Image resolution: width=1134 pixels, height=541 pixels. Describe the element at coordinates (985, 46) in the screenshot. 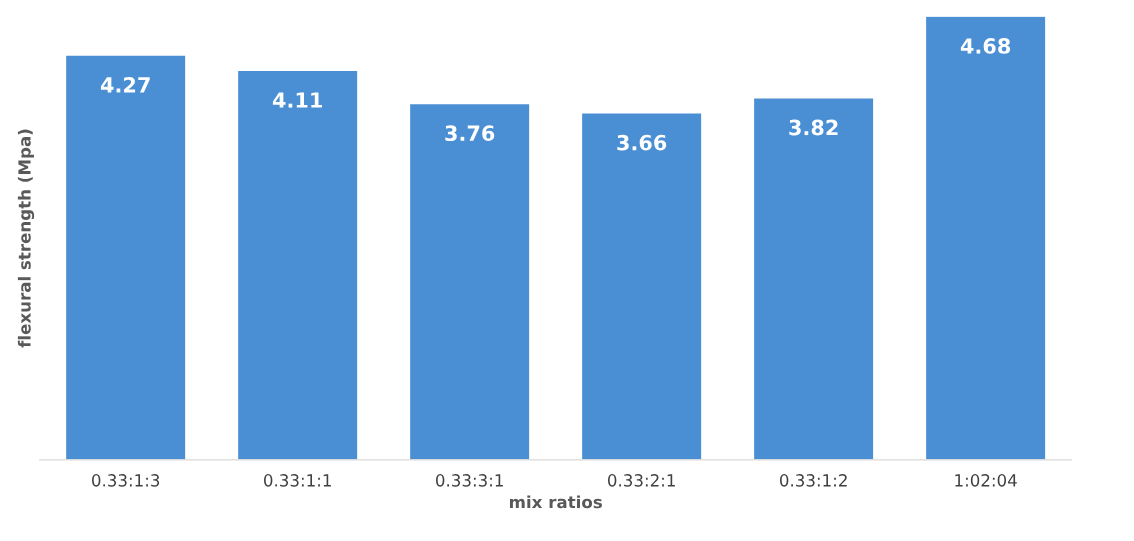

I see `data-label: 4.68` at that location.